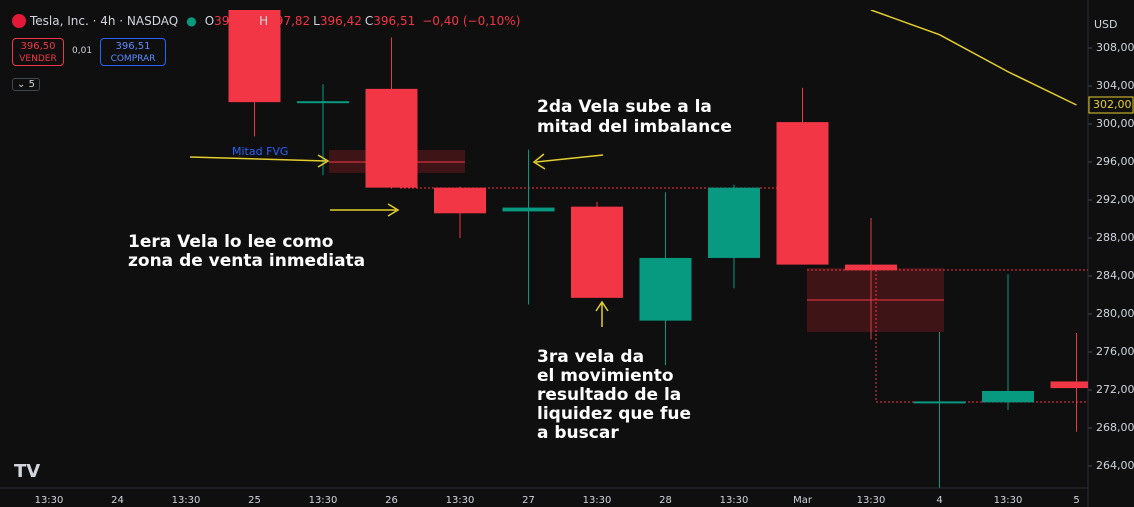 This screenshot has height=507, width=1134. What do you see at coordinates (231, 242) in the screenshot?
I see `annotation: 1era Vela lo lee como` at bounding box center [231, 242].